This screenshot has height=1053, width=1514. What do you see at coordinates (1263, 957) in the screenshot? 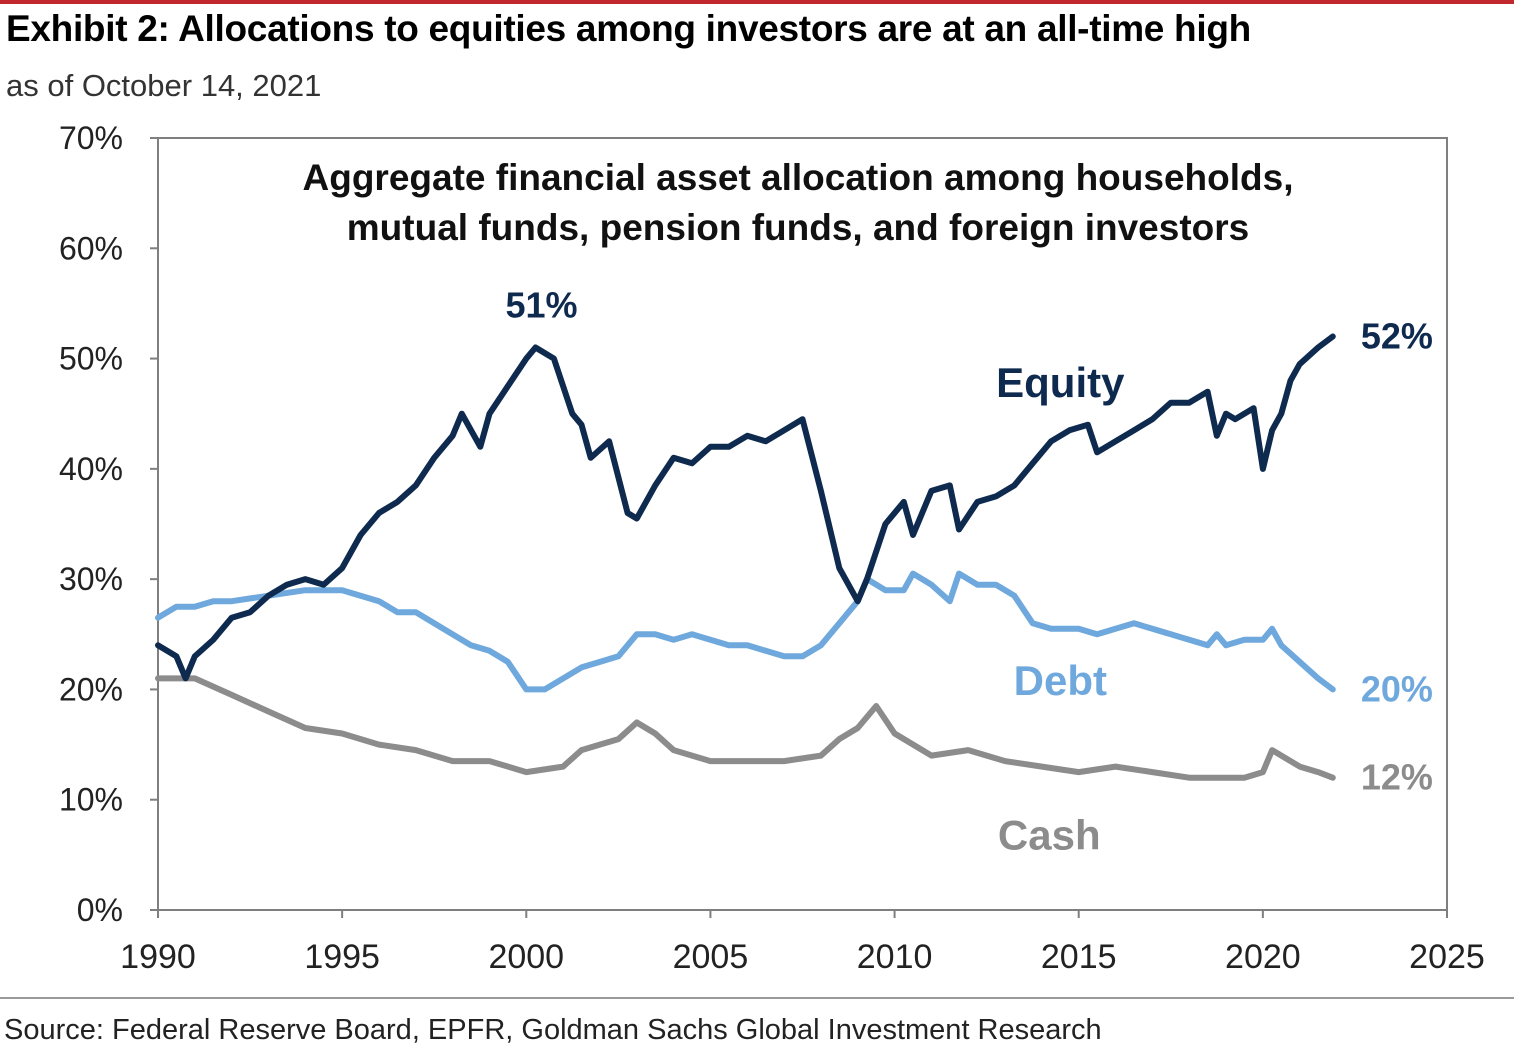
I see `x-tick-label: 2020` at bounding box center [1263, 957].